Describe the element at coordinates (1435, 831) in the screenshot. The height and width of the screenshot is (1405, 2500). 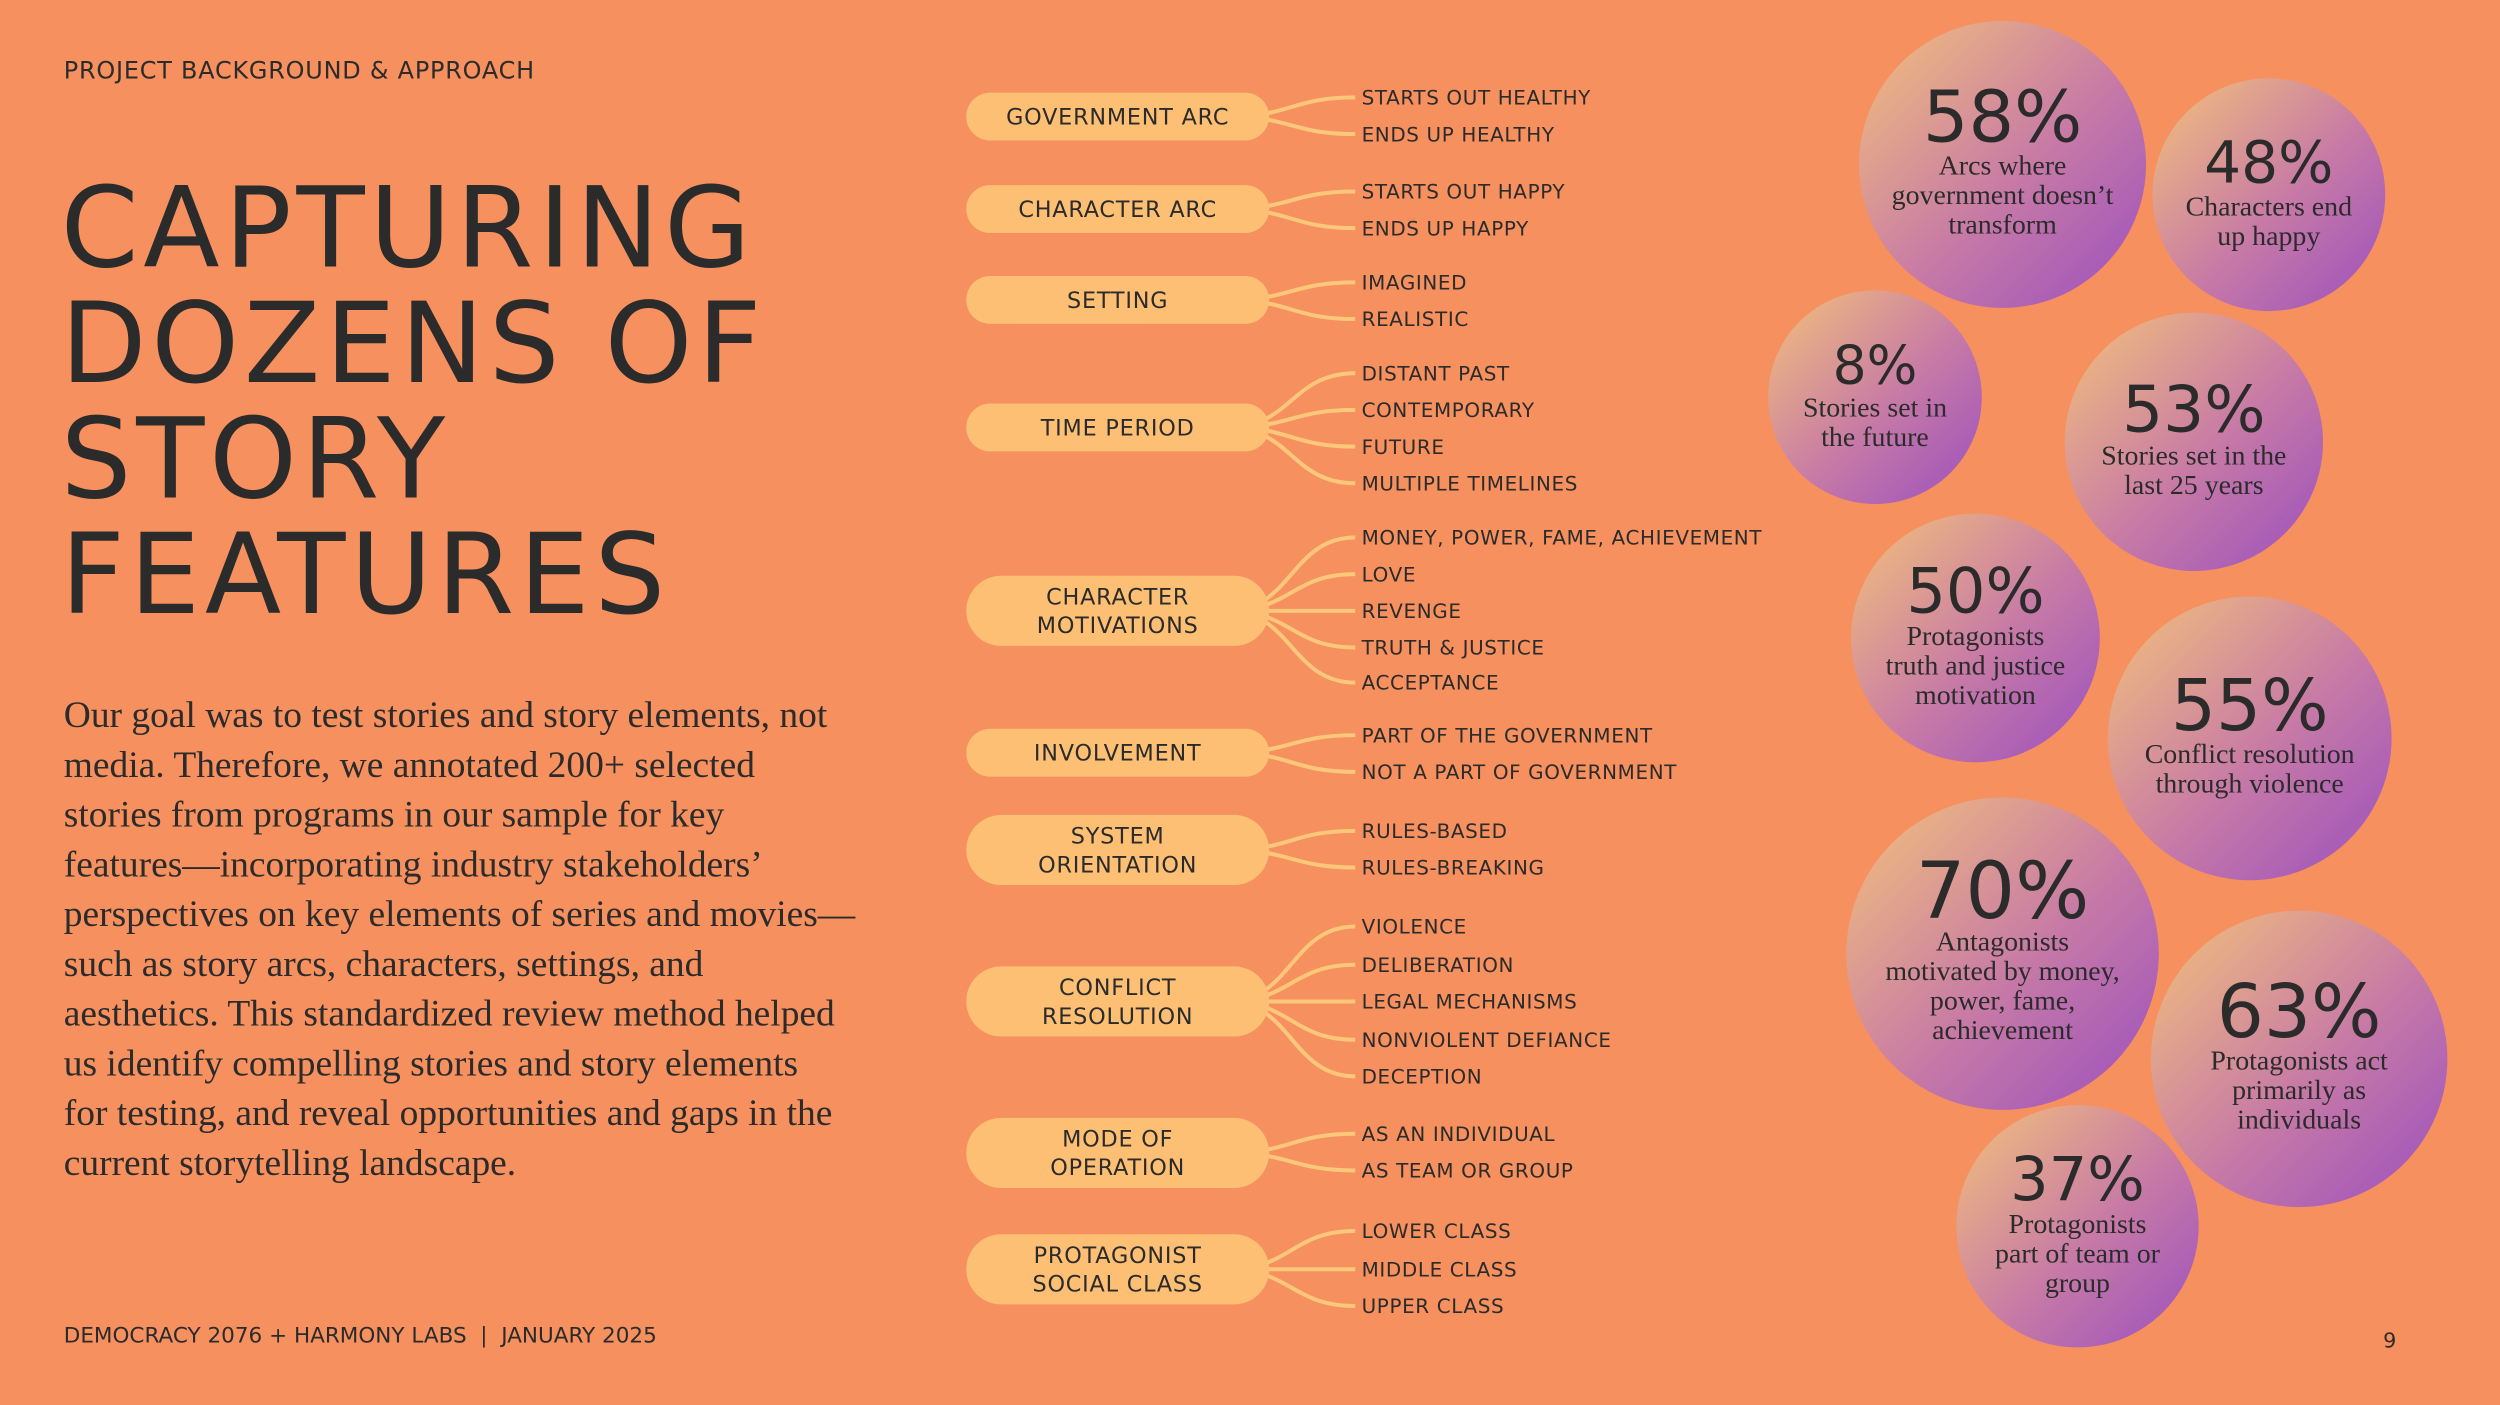
I see `feature-option: RULES-BASED` at that location.